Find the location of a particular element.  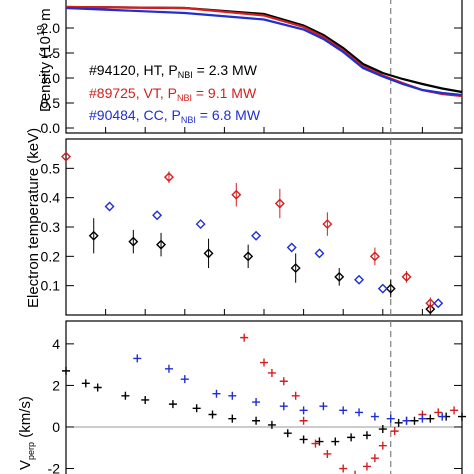

y-tick-label: 4 is located at coordinates (56, 344).